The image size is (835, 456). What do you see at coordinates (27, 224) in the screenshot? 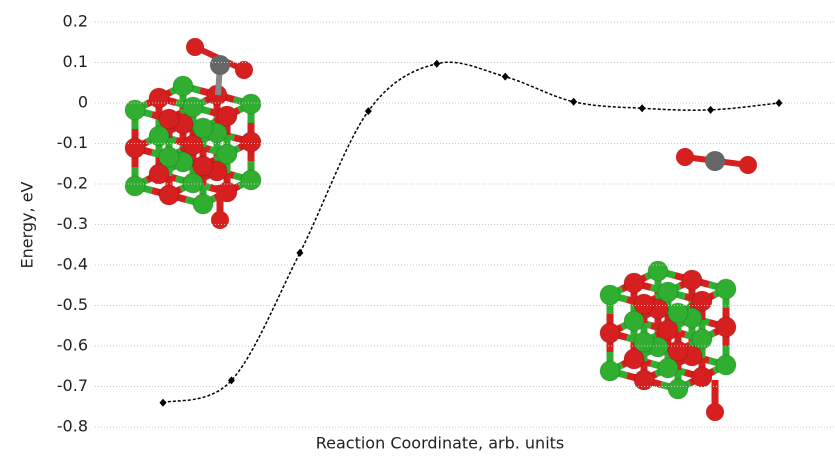
I see `y-axis-label: Energy, eV` at bounding box center [27, 224].